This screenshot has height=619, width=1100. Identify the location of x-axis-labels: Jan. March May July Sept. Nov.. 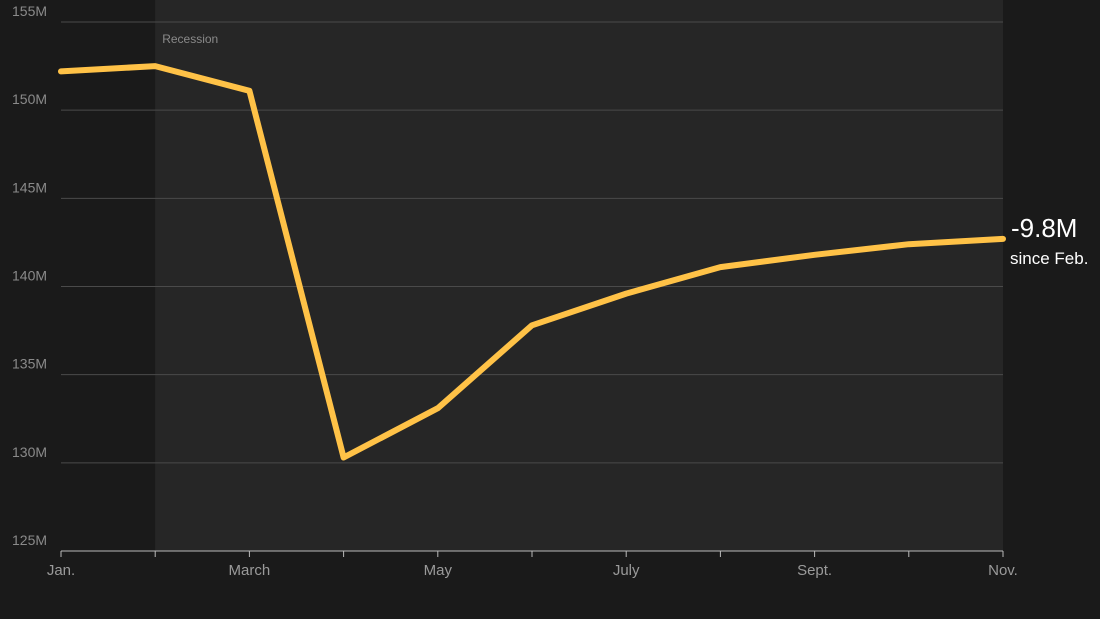
(532, 570).